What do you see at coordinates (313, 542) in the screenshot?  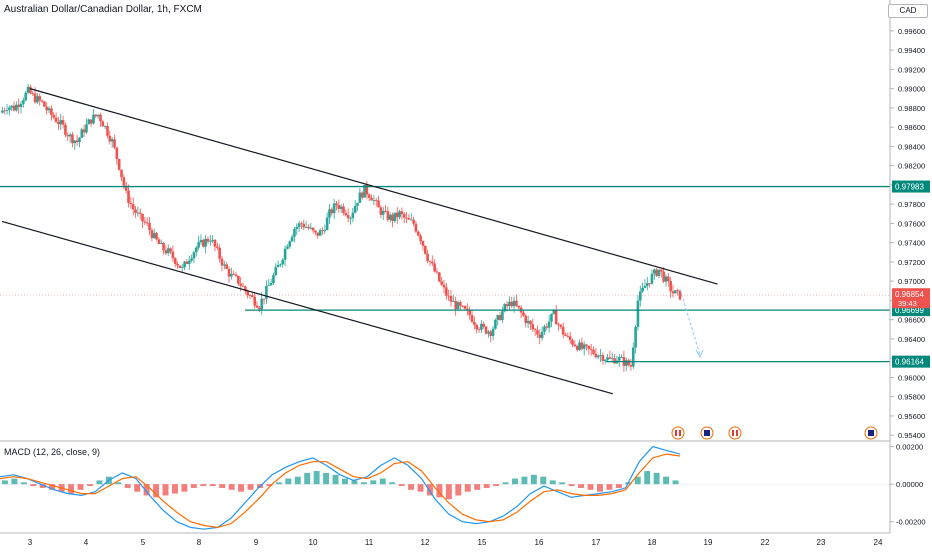 I see `time-tick-label: 10` at bounding box center [313, 542].